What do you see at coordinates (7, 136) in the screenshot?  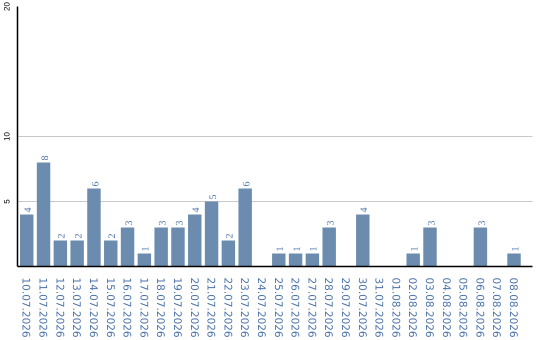 I see `y-tick-label: 10` at bounding box center [7, 136].